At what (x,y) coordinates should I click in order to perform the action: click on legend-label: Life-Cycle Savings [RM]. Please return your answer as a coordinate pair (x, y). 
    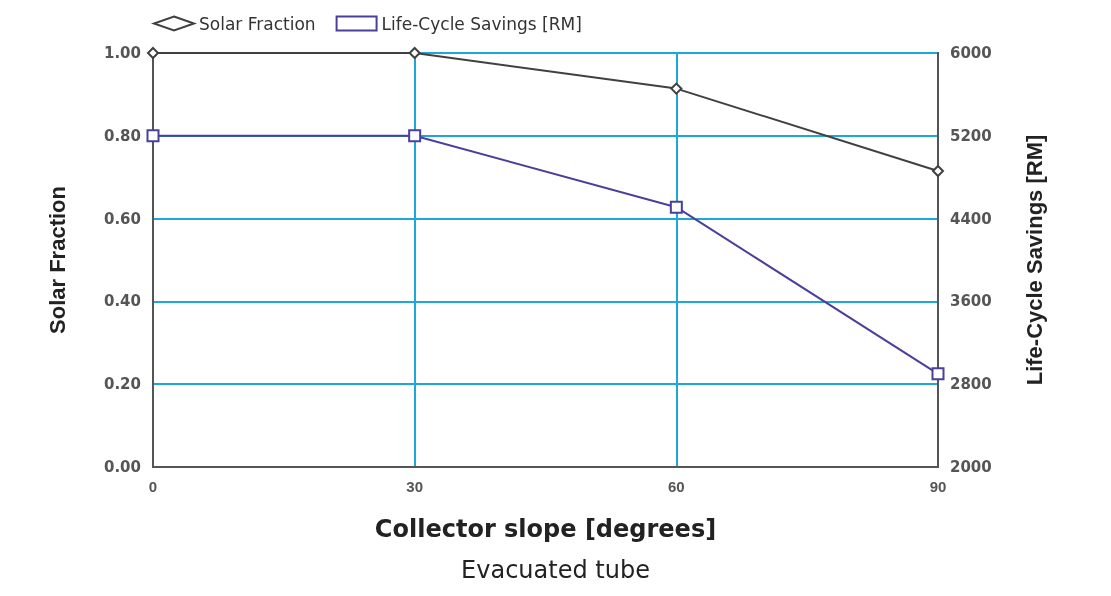
    Looking at the image, I should click on (481, 23).